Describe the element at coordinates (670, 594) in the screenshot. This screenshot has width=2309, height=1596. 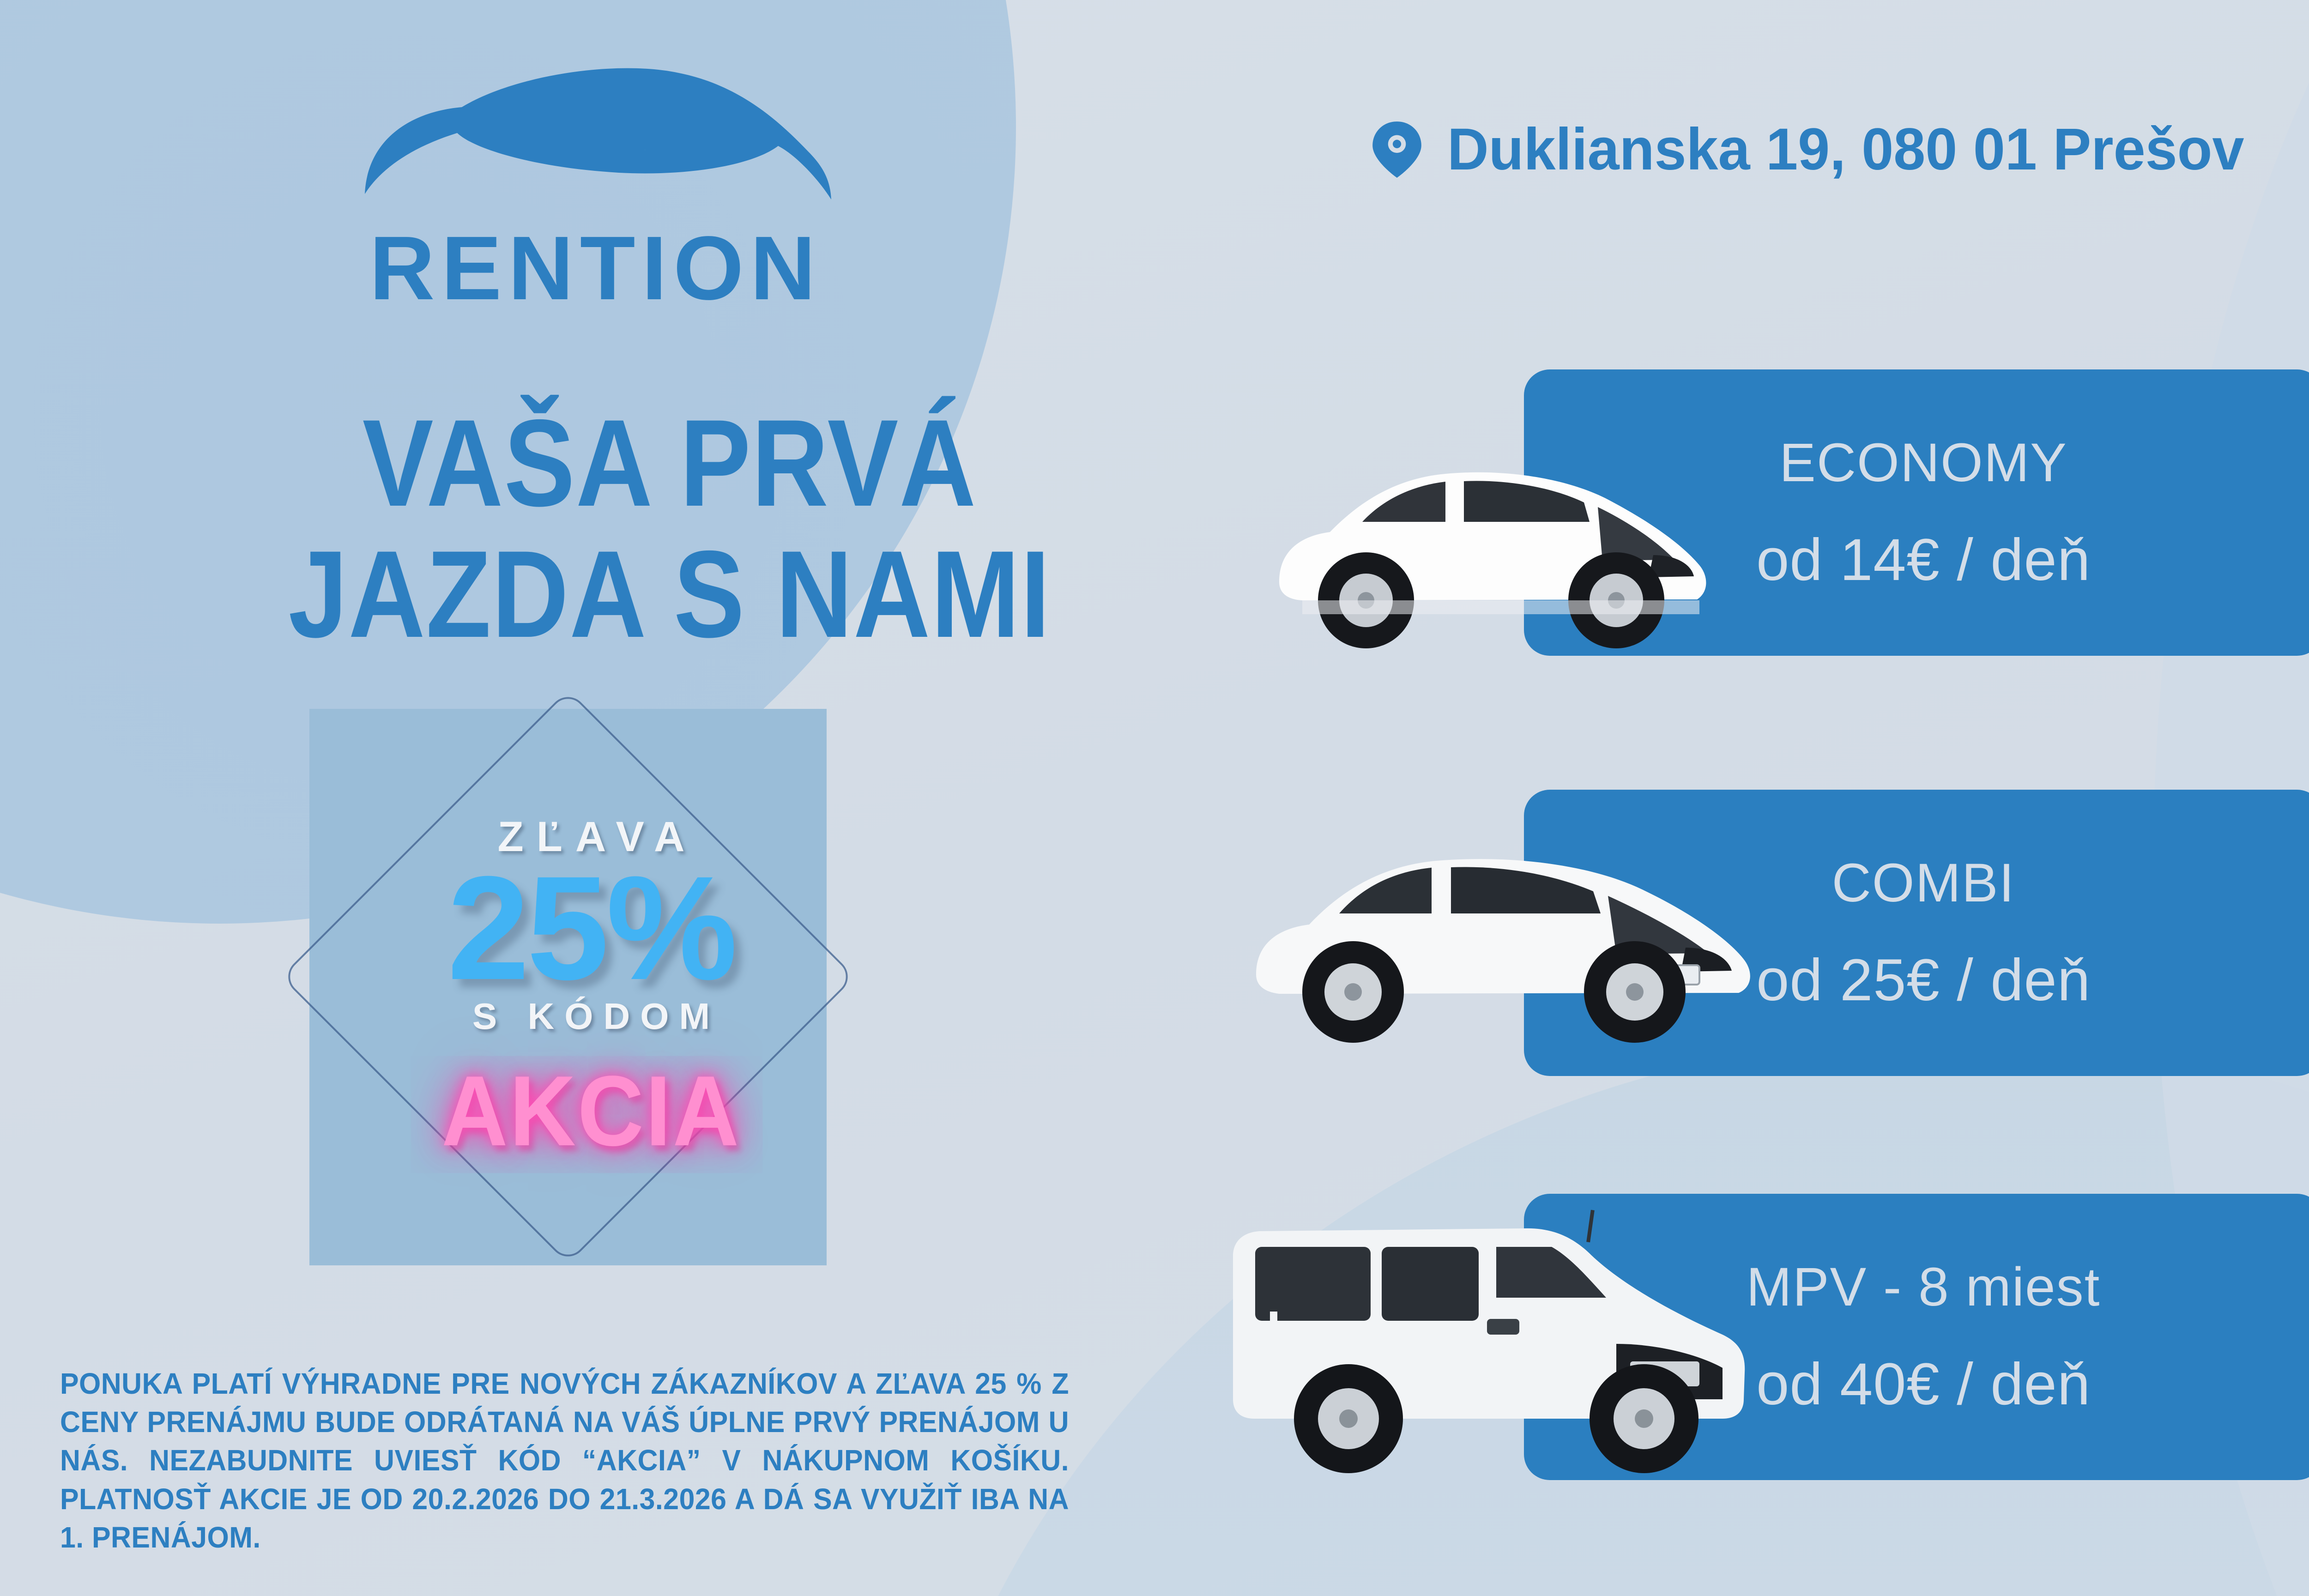
I see `headline-line-2: JAZDA S NAMI` at that location.